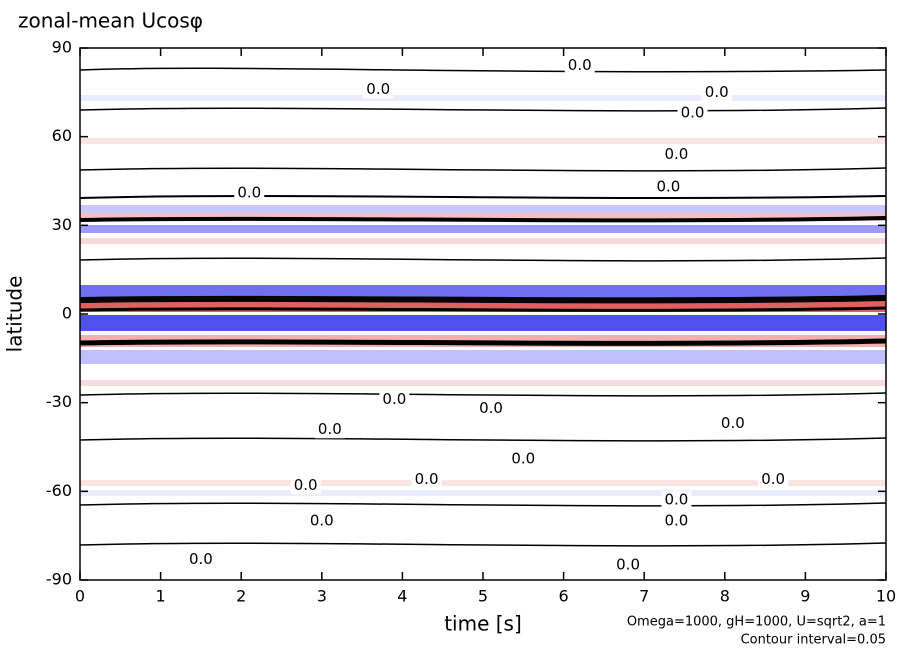 The image size is (904, 654). Describe the element at coordinates (59, 401) in the screenshot. I see `y-tick-label: -30` at that location.